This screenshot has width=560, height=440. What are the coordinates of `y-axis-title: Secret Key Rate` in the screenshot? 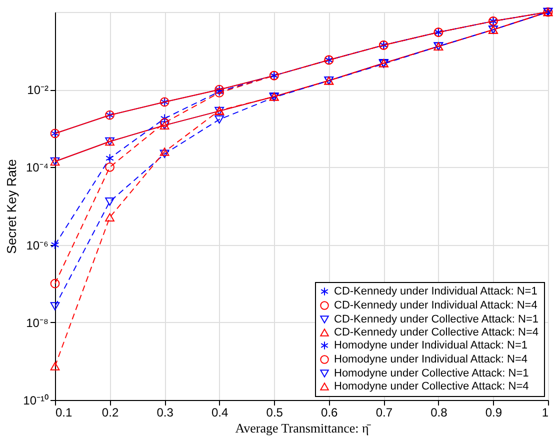 It's located at (12, 206).